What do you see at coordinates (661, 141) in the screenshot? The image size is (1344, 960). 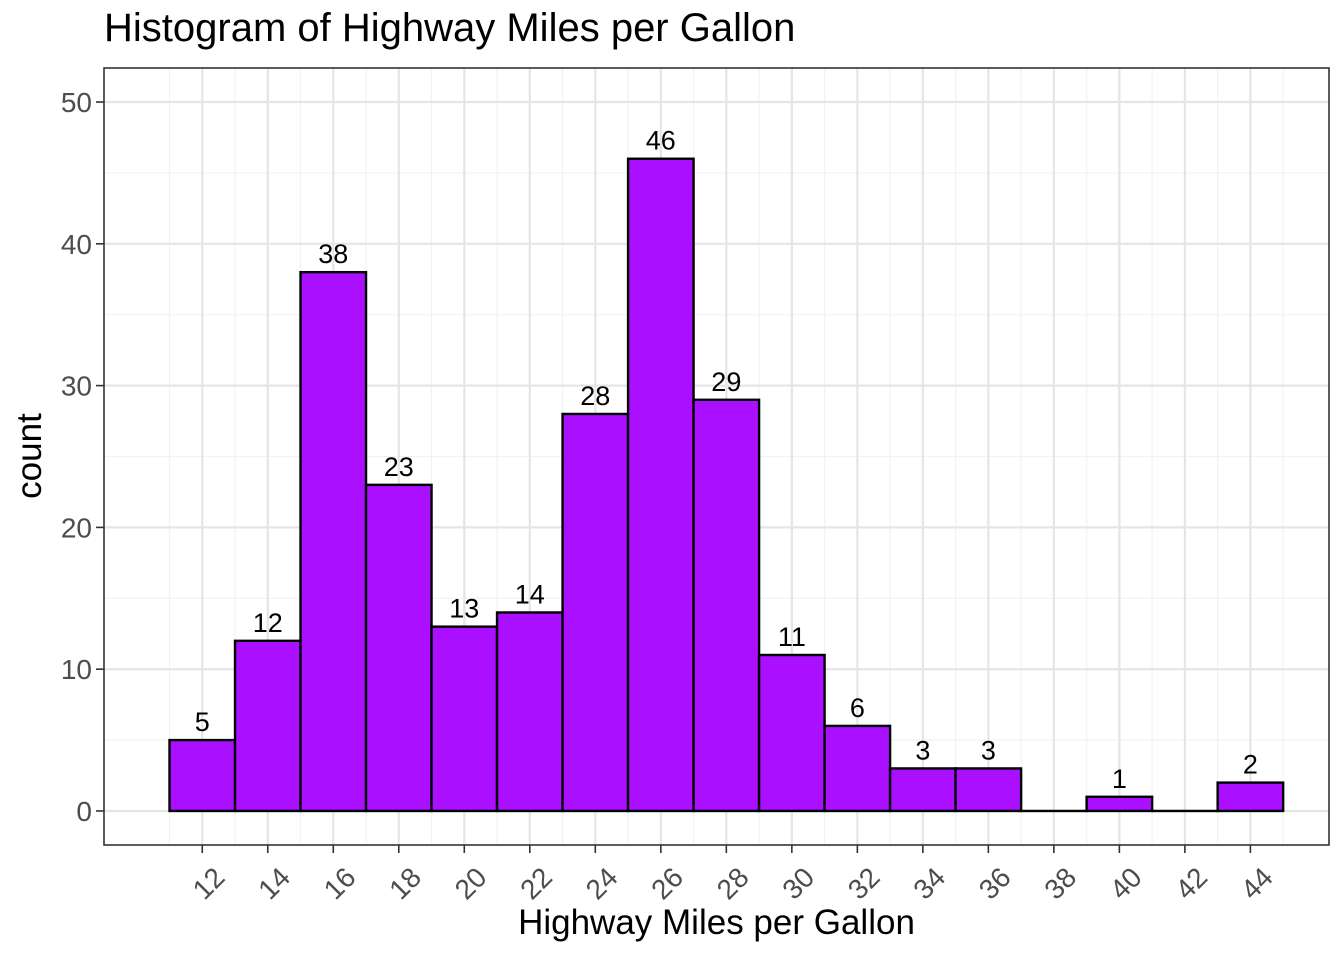 I see `bar-count-label: 46` at bounding box center [661, 141].